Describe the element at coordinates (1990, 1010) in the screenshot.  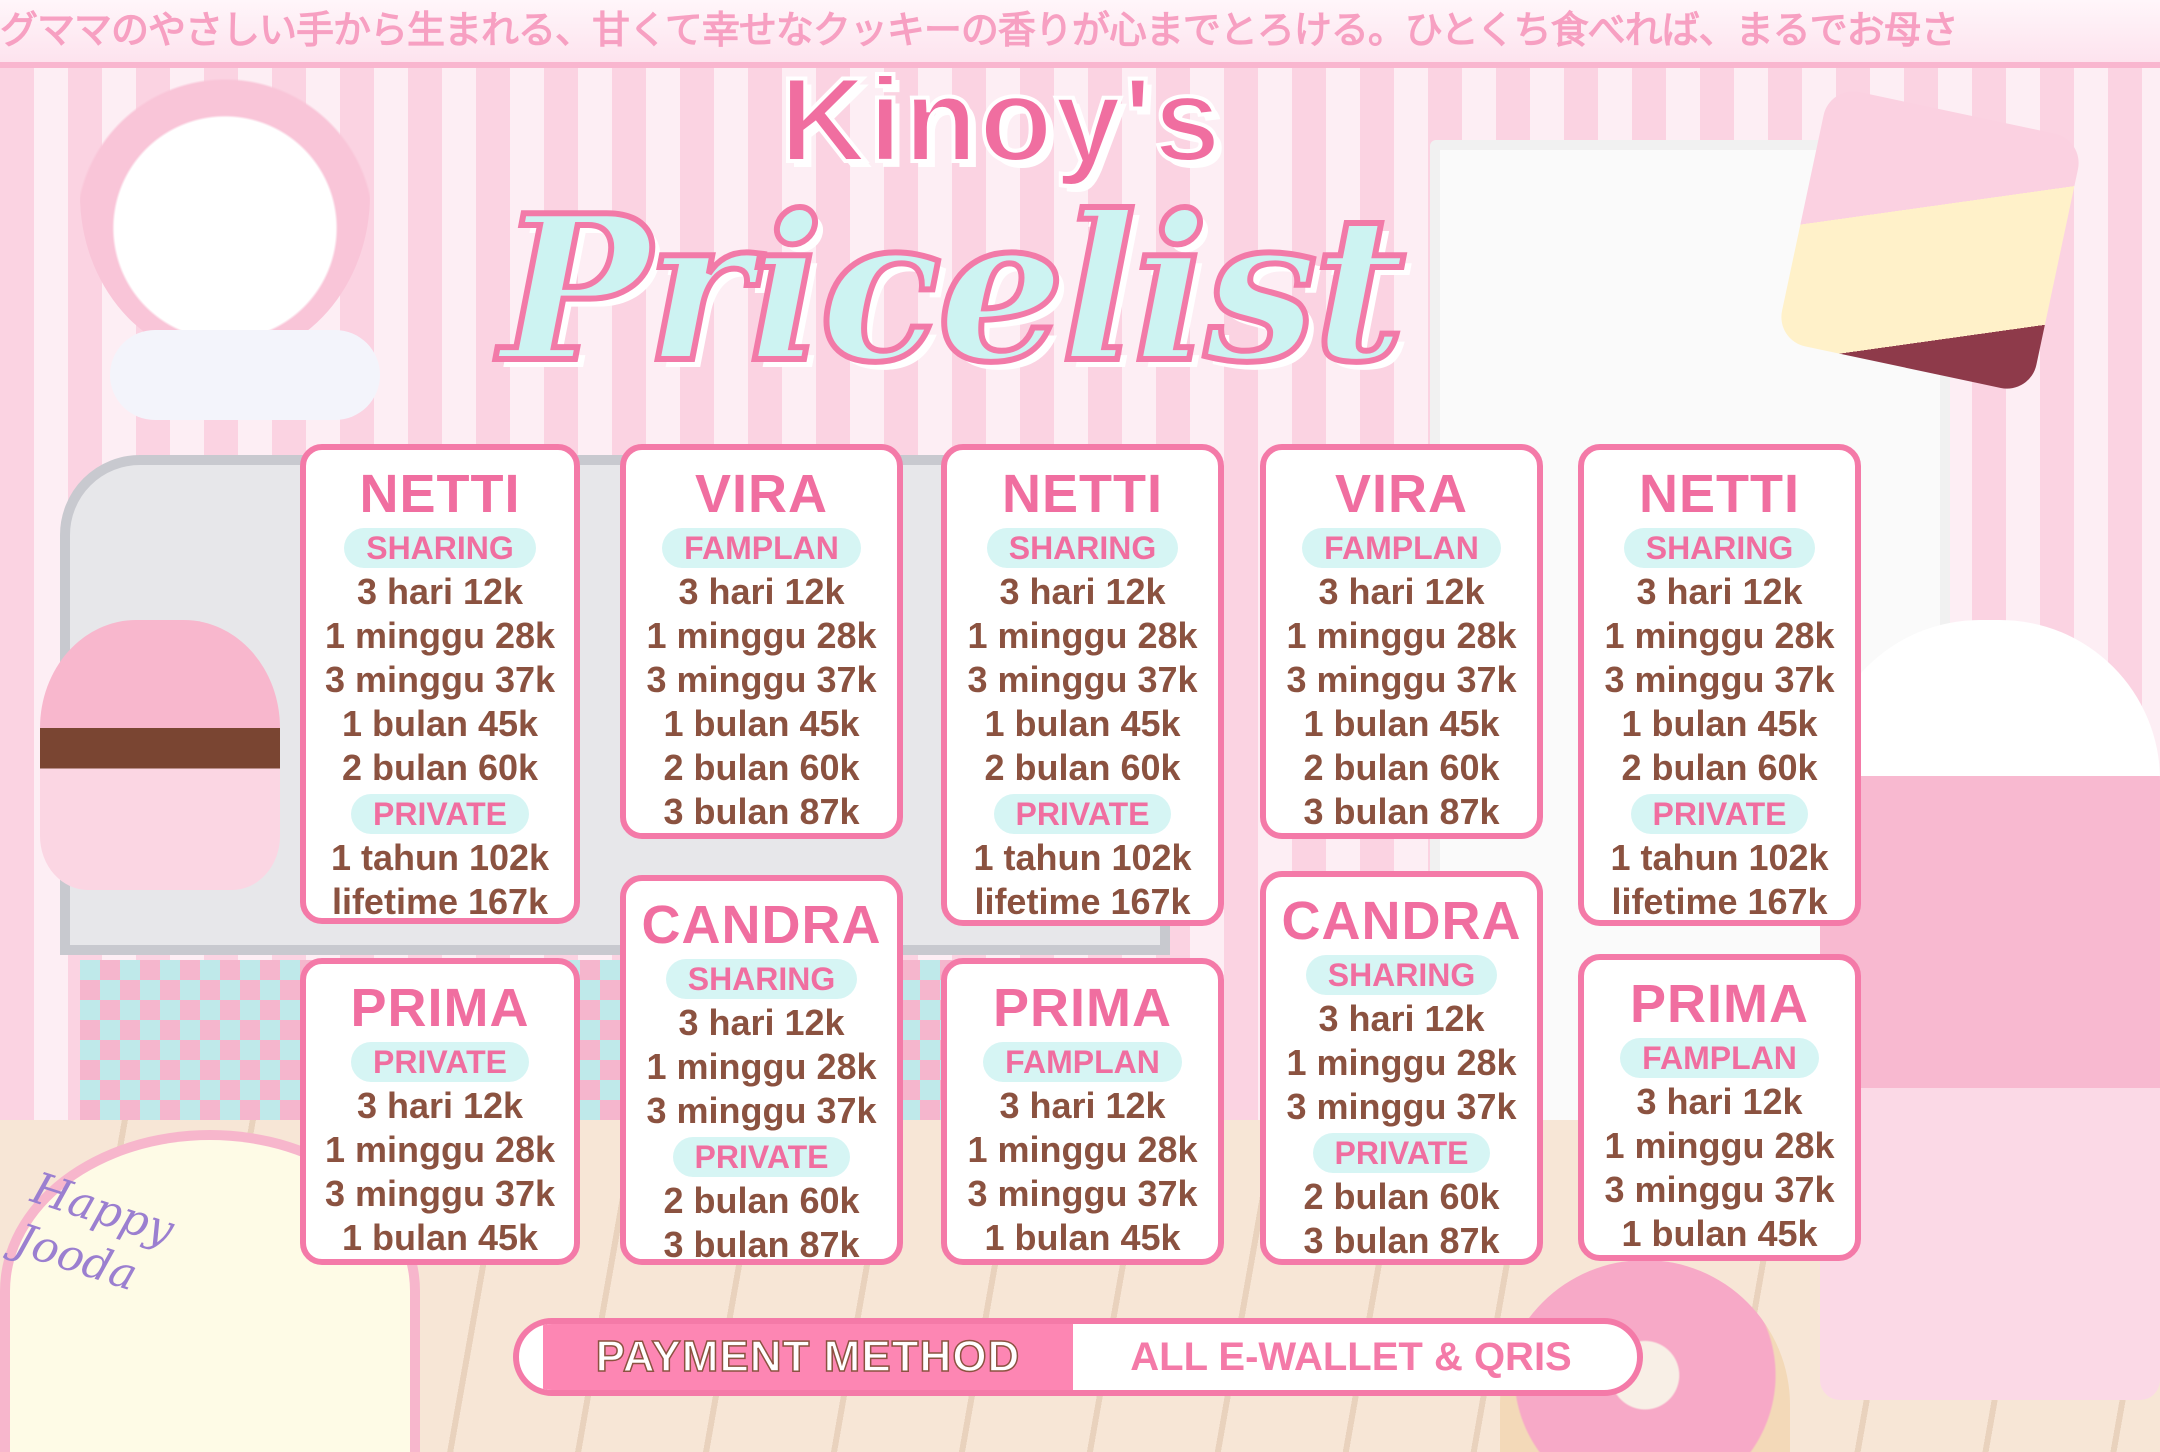
I see `chef-girl-illustration` at that location.